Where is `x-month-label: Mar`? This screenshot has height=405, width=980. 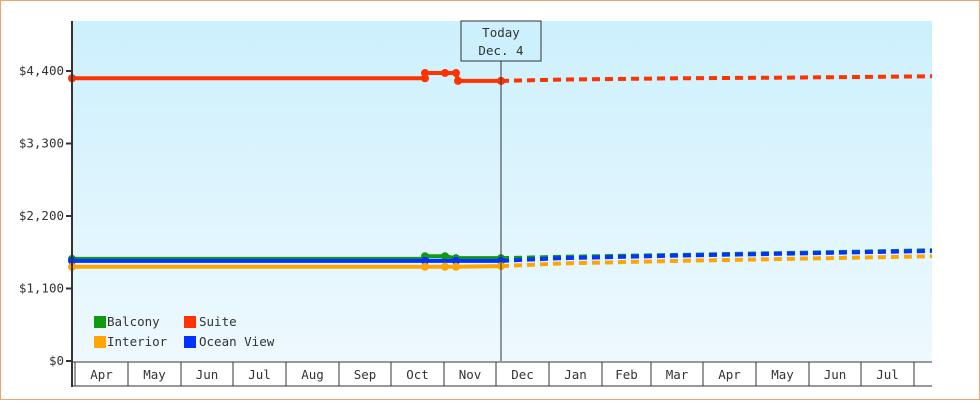
x-month-label: Mar is located at coordinates (677, 374).